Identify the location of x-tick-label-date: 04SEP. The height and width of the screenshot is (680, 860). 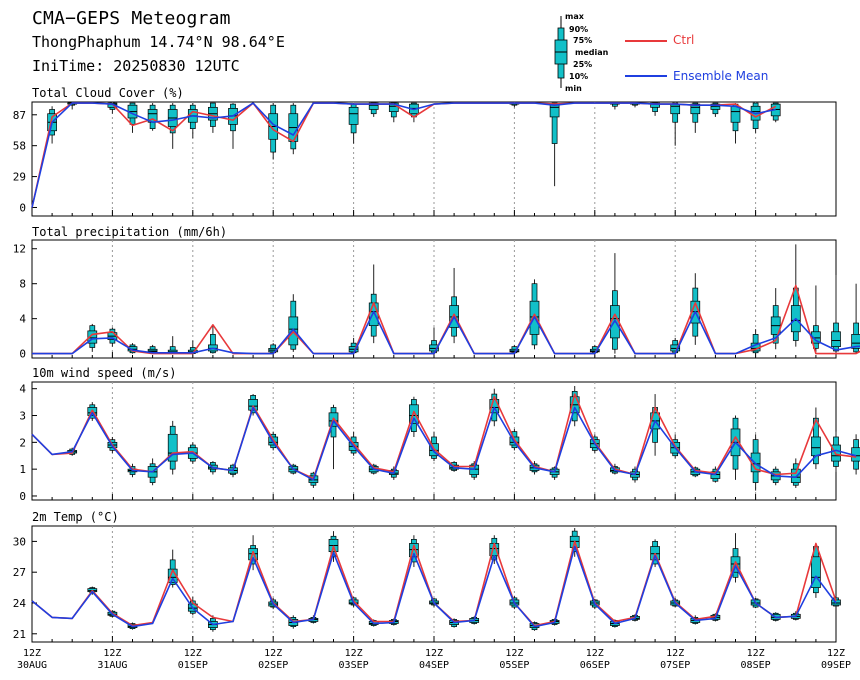
(434, 665).